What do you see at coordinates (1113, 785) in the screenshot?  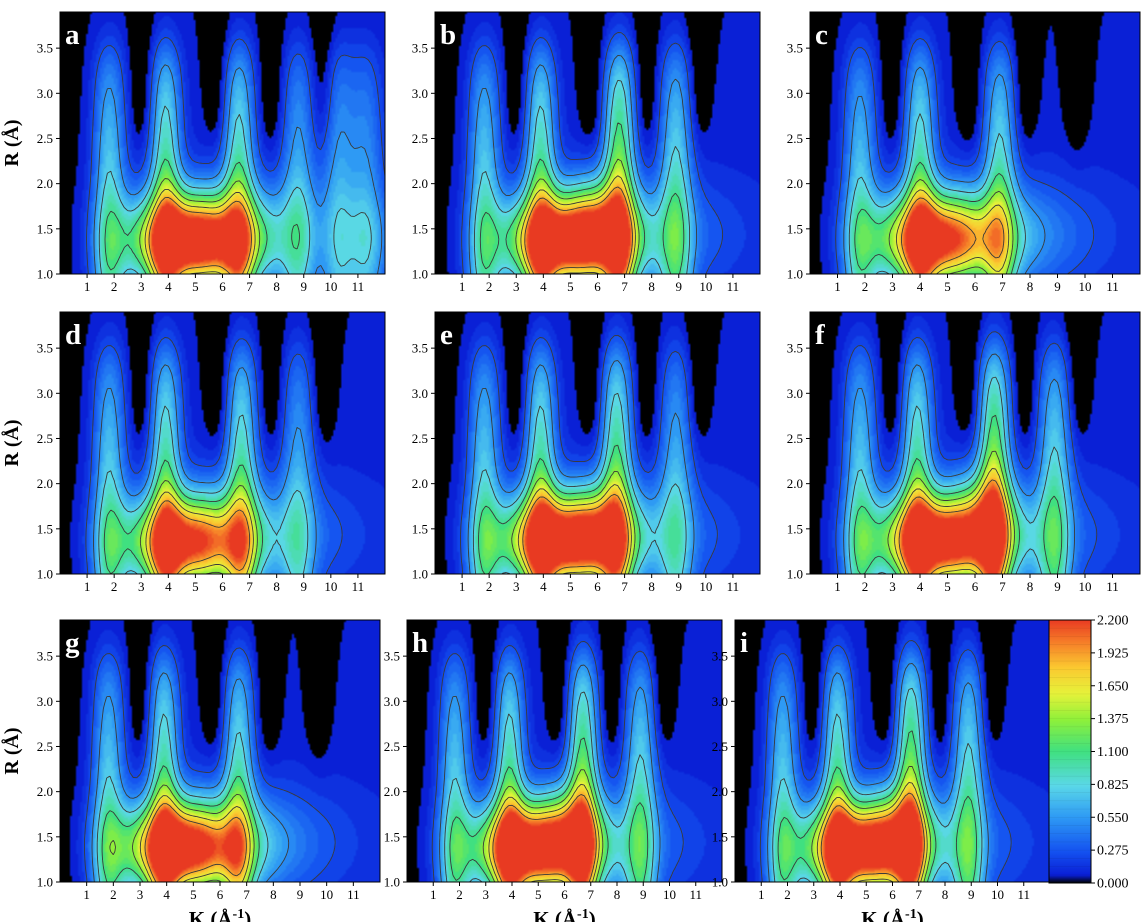 I see `colorbar-tick-label-3: 0.825` at bounding box center [1113, 785].